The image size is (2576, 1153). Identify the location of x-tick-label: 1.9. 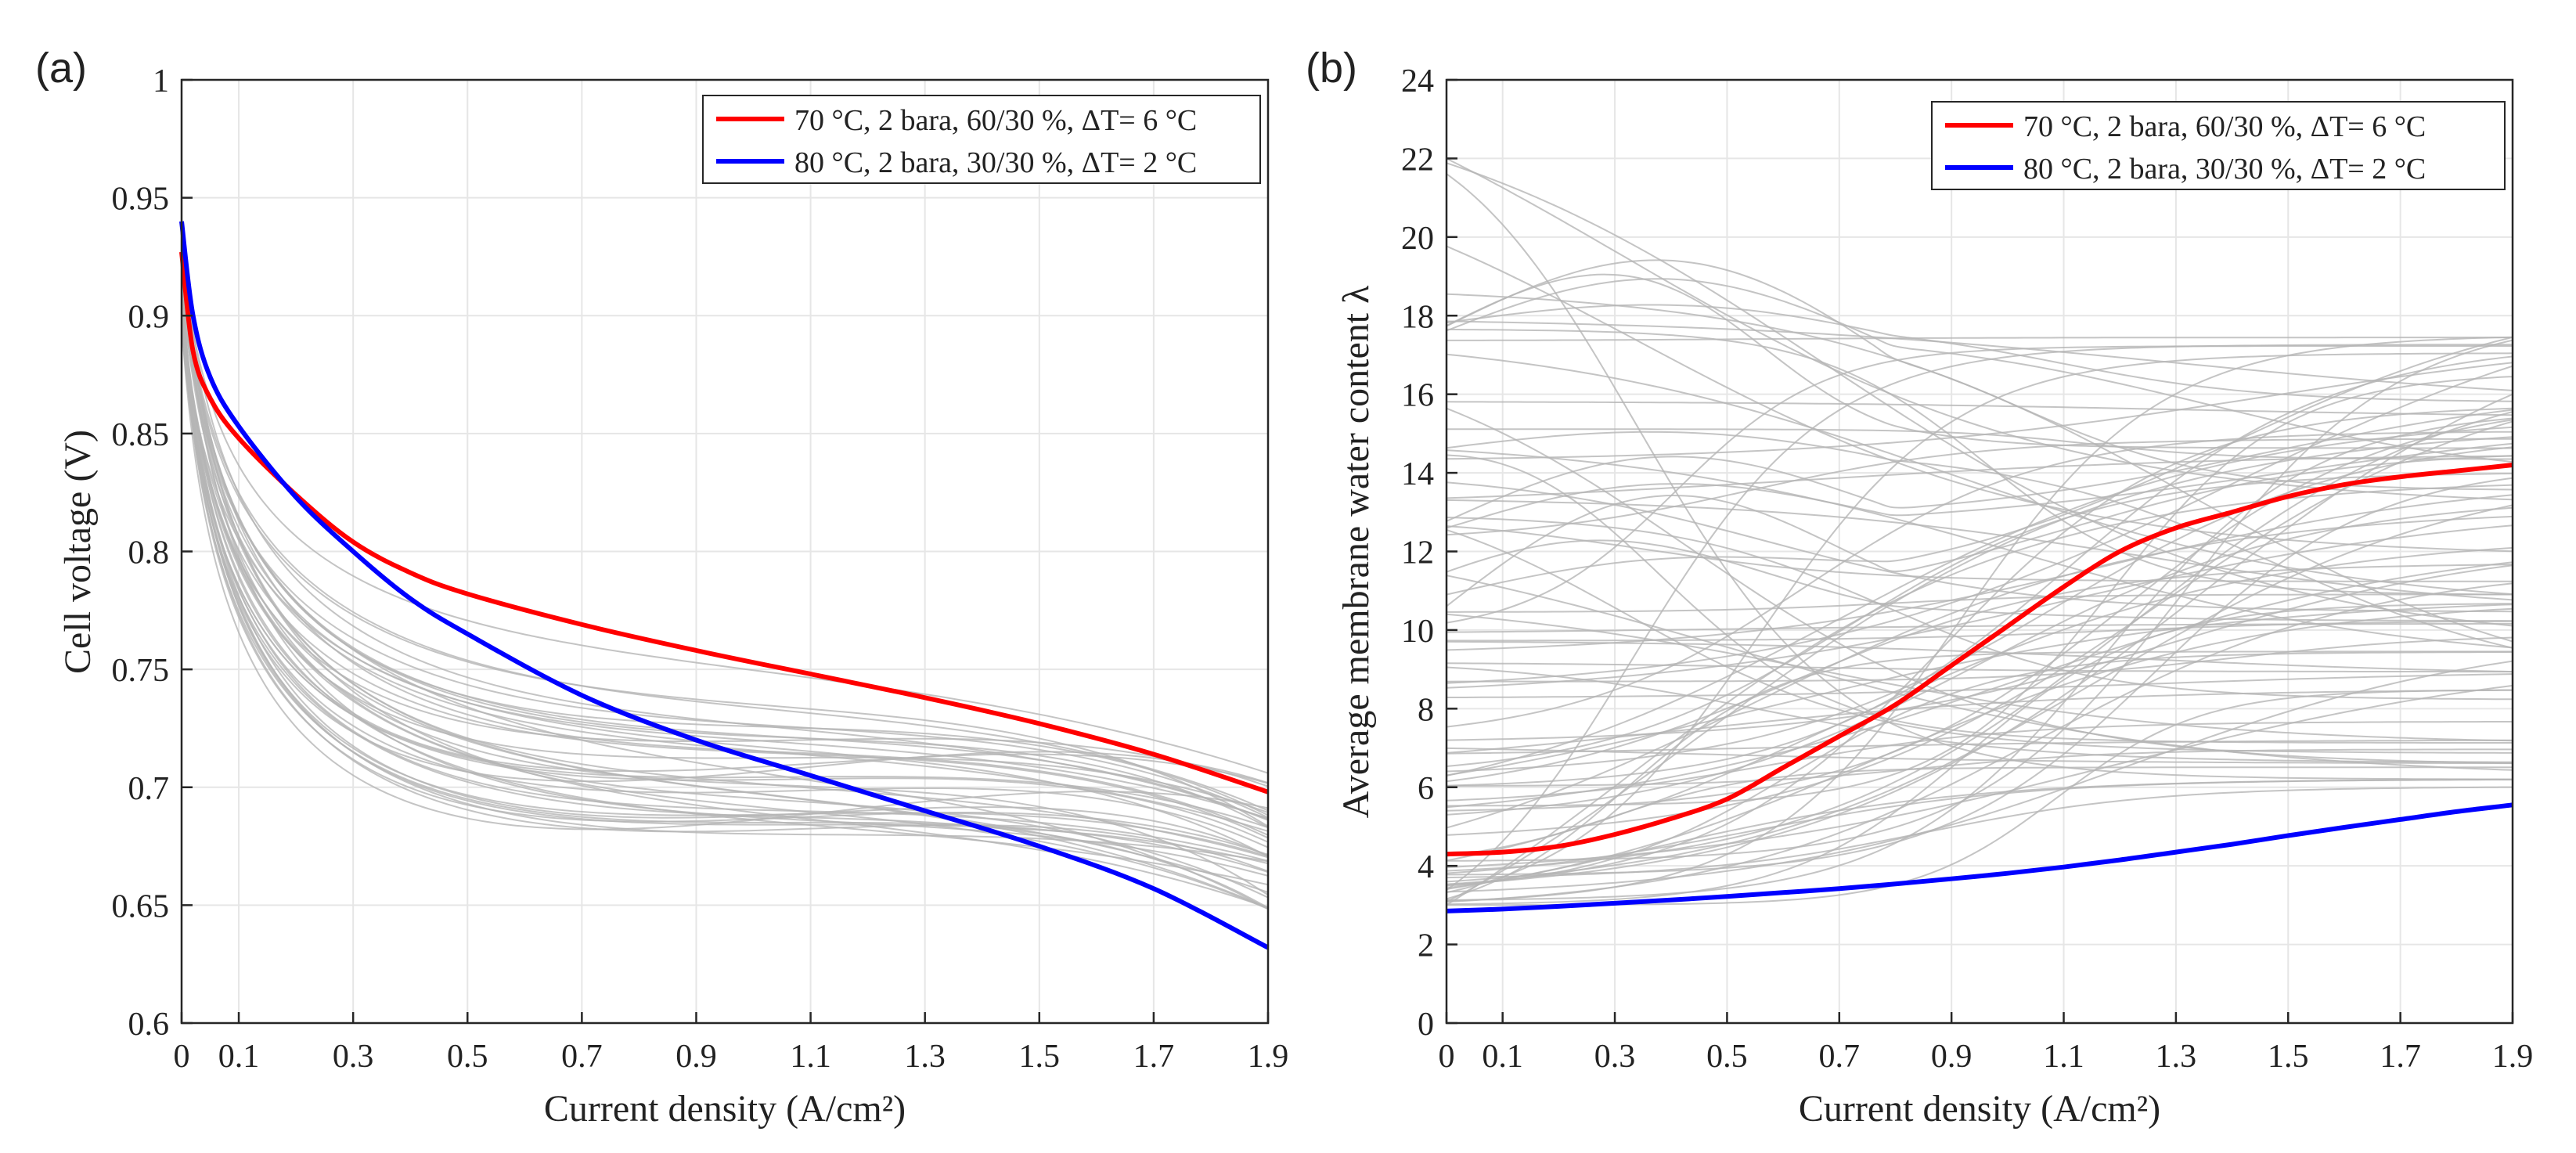
(2513, 1057).